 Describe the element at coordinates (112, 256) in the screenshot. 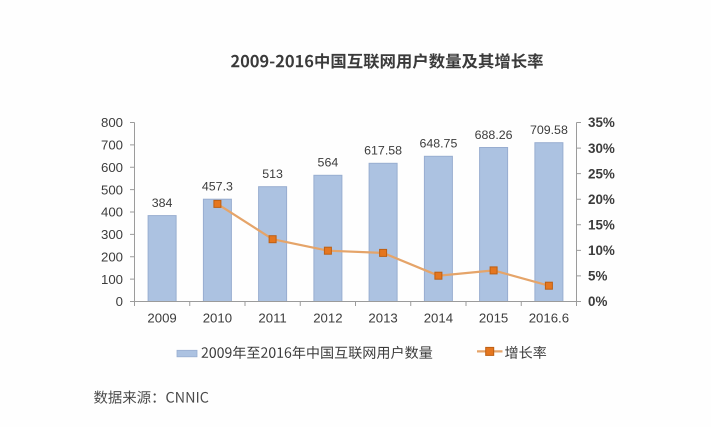

I see `svg-text: 200` at that location.